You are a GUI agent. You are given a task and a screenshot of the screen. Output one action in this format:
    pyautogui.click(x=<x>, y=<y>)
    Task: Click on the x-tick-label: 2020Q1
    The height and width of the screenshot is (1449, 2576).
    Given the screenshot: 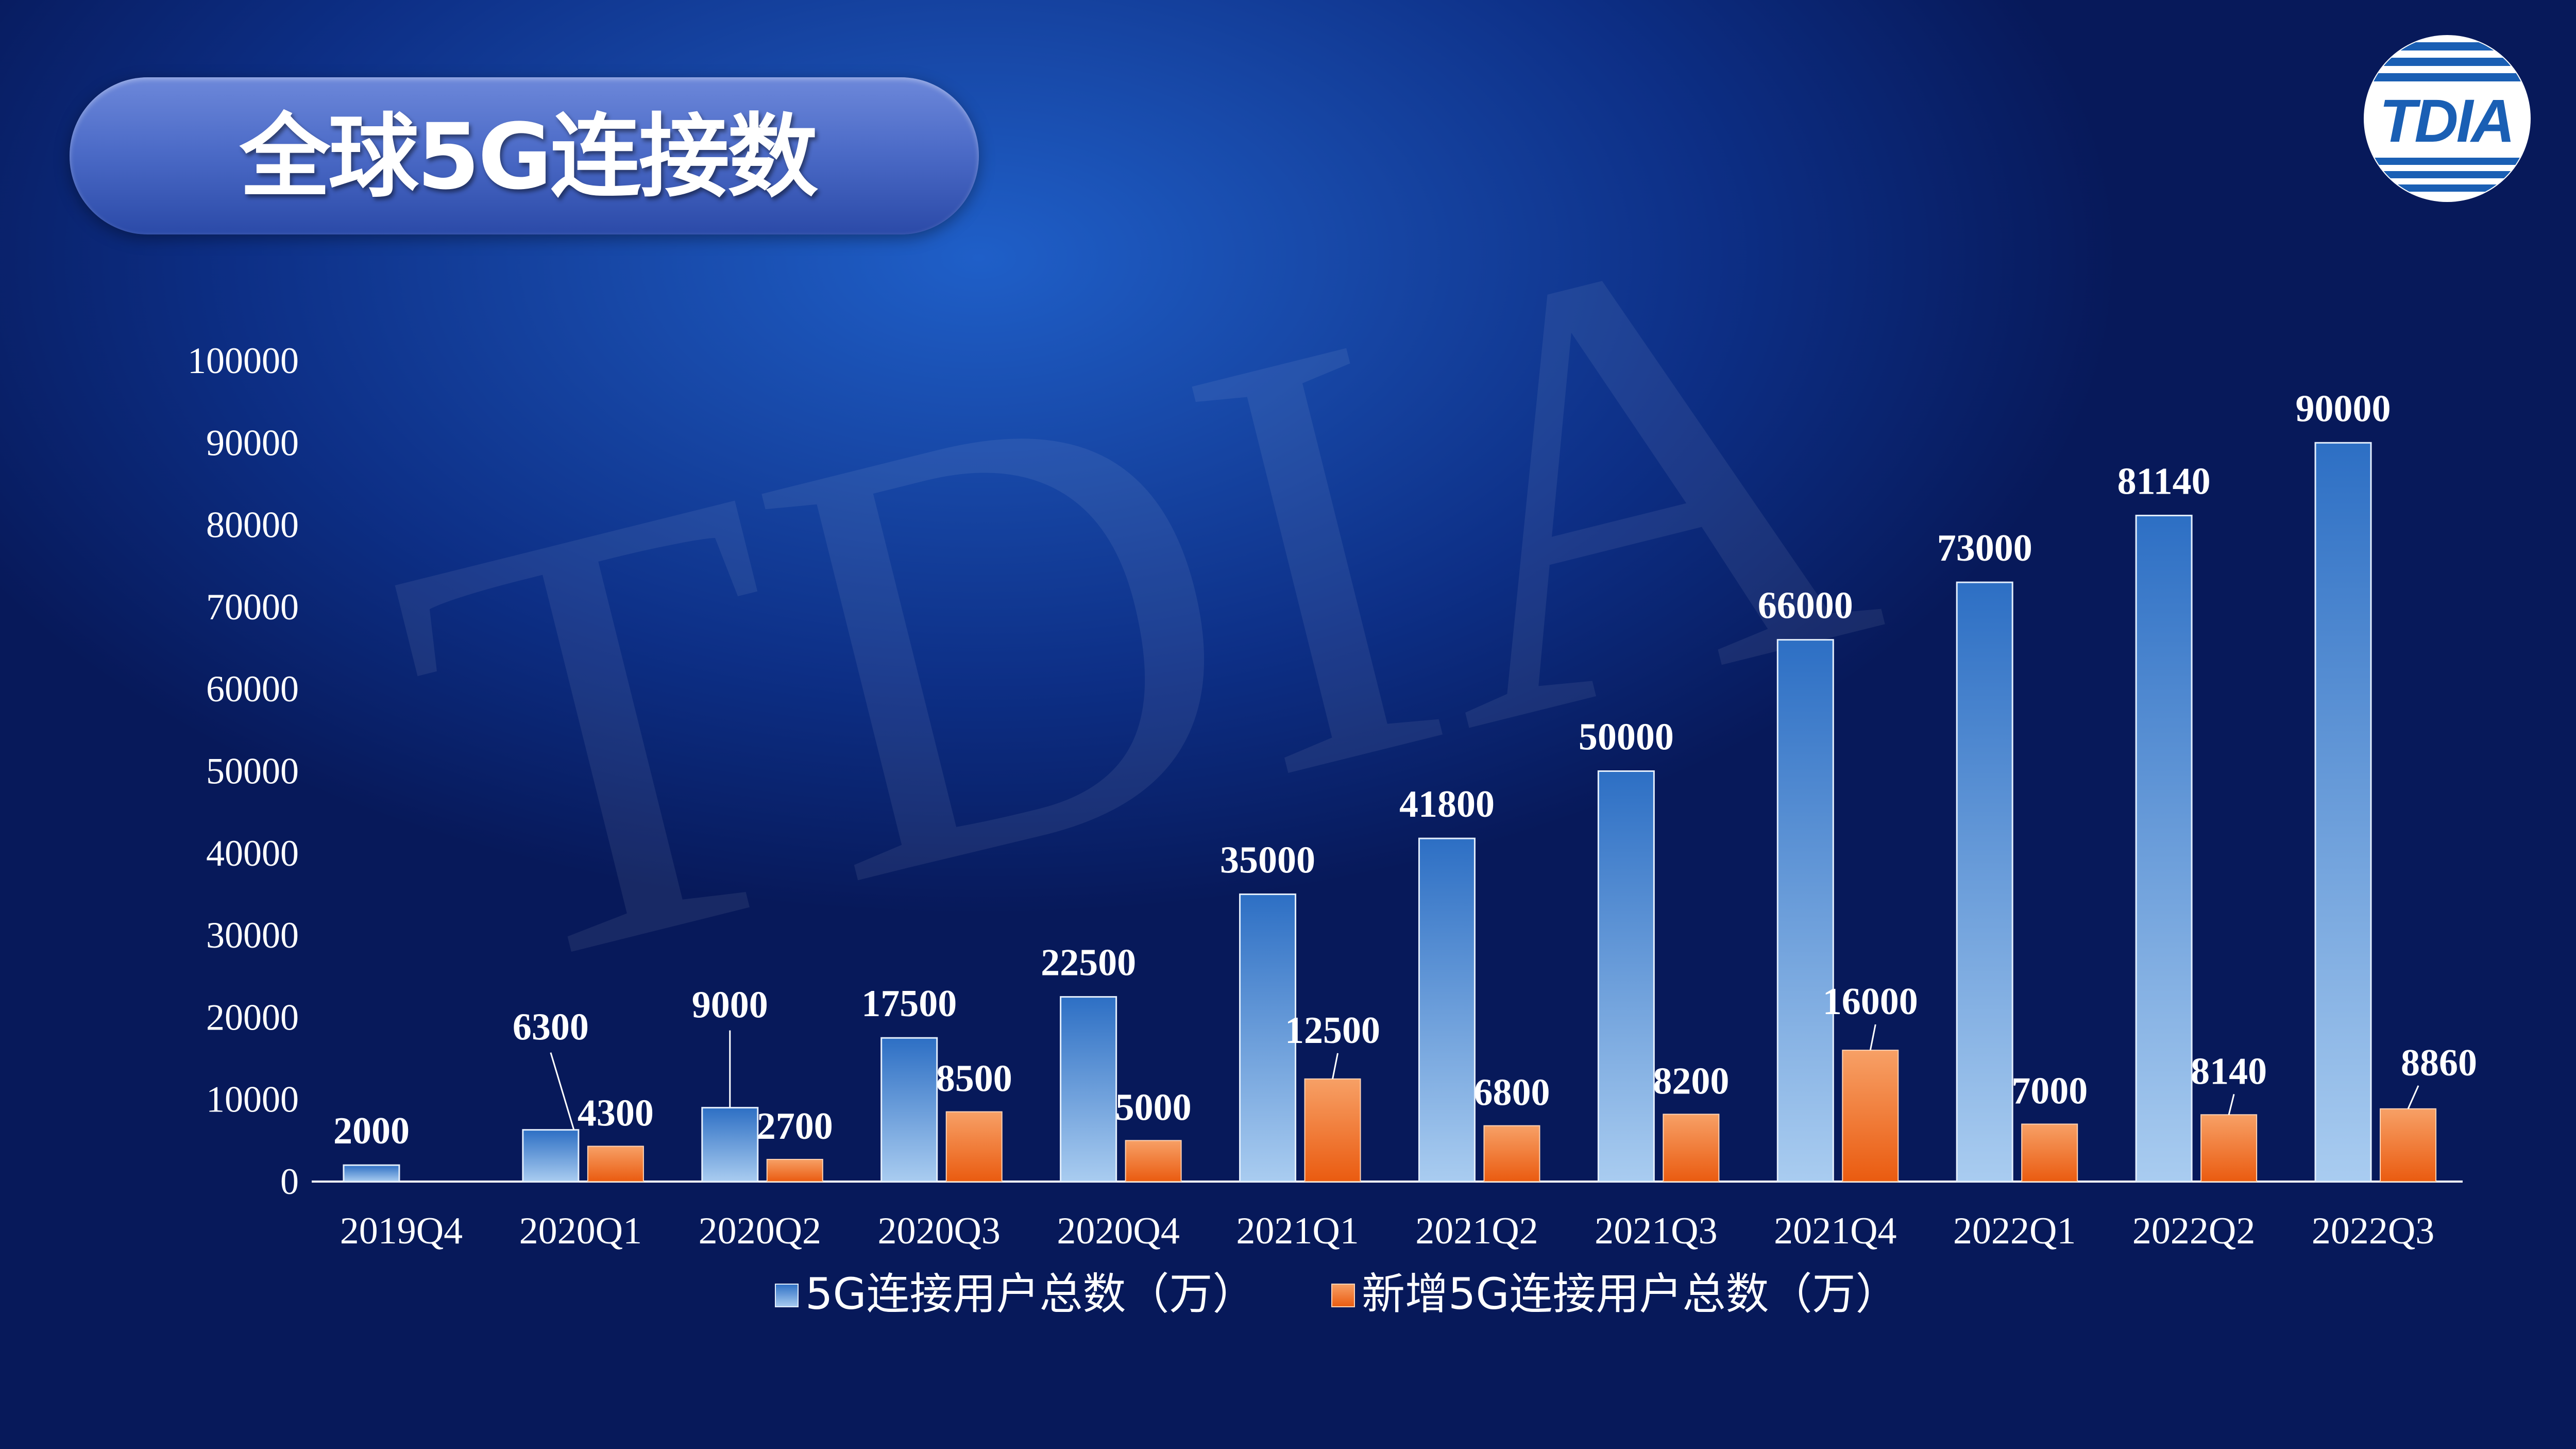 What is the action you would take?
    pyautogui.click(x=581, y=1231)
    